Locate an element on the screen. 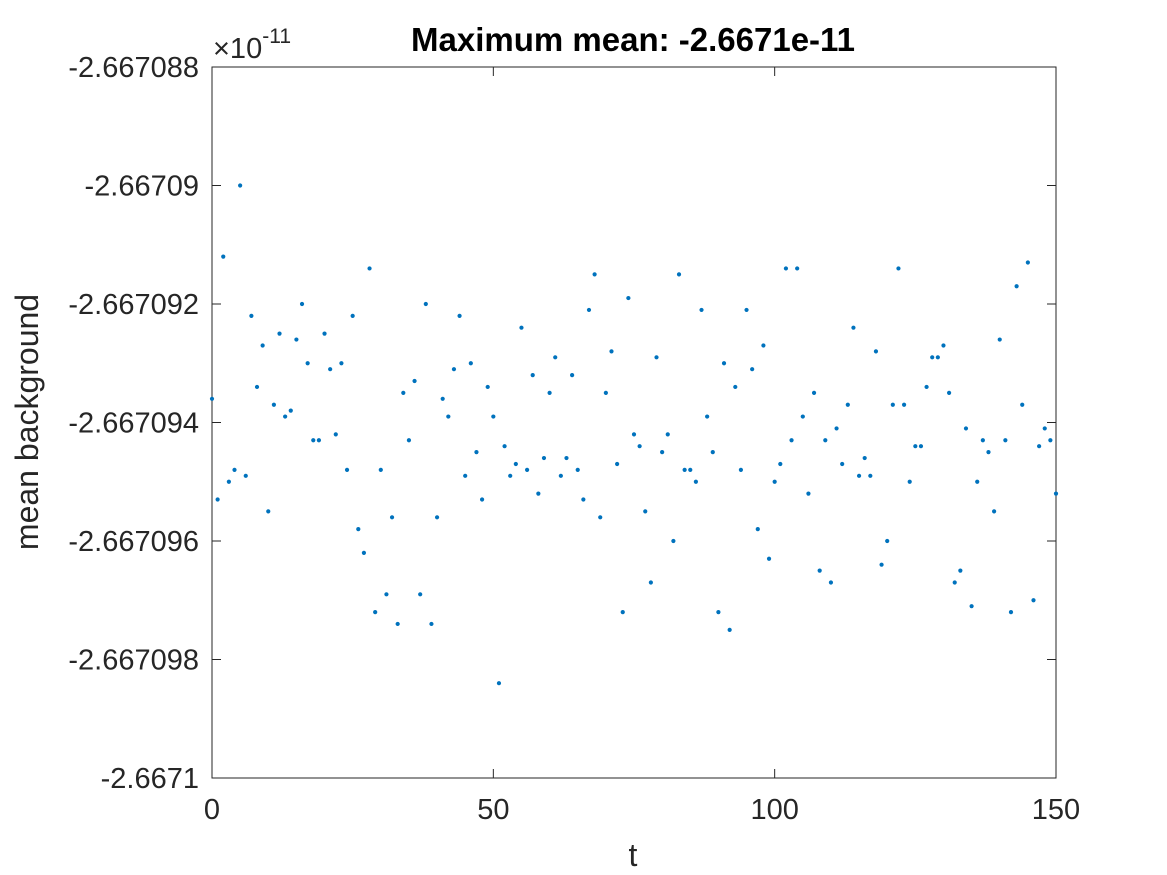 This screenshot has height=875, width=1167. x-tick-label: 50 is located at coordinates (493, 810).